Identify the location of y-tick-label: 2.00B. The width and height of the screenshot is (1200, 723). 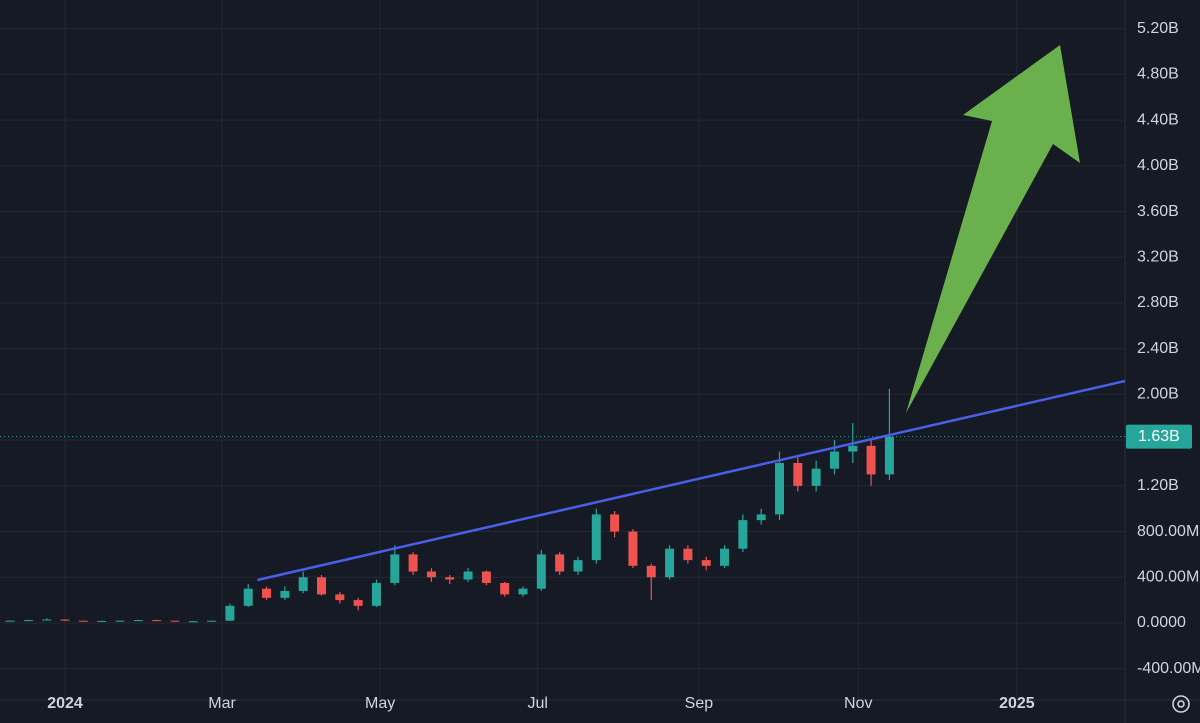
(1158, 394).